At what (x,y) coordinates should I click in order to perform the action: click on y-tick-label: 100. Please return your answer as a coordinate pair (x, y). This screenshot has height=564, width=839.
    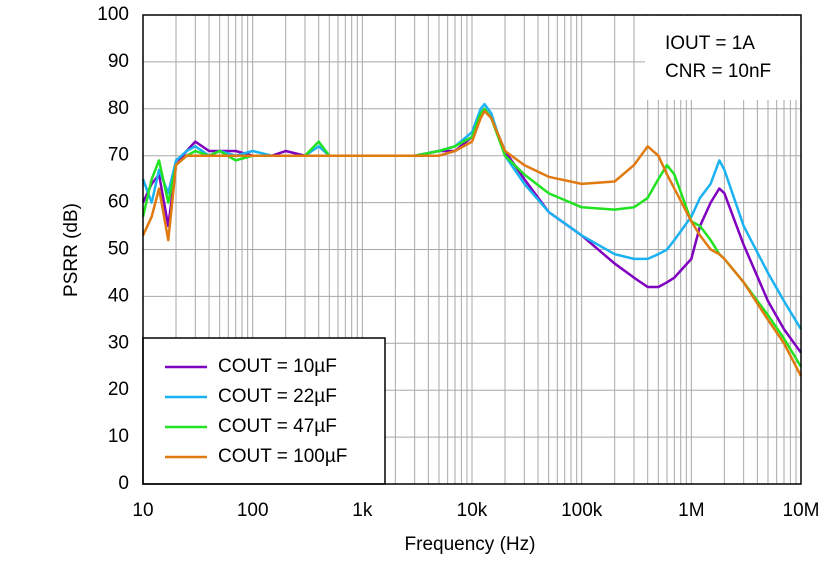
    Looking at the image, I should click on (113, 14).